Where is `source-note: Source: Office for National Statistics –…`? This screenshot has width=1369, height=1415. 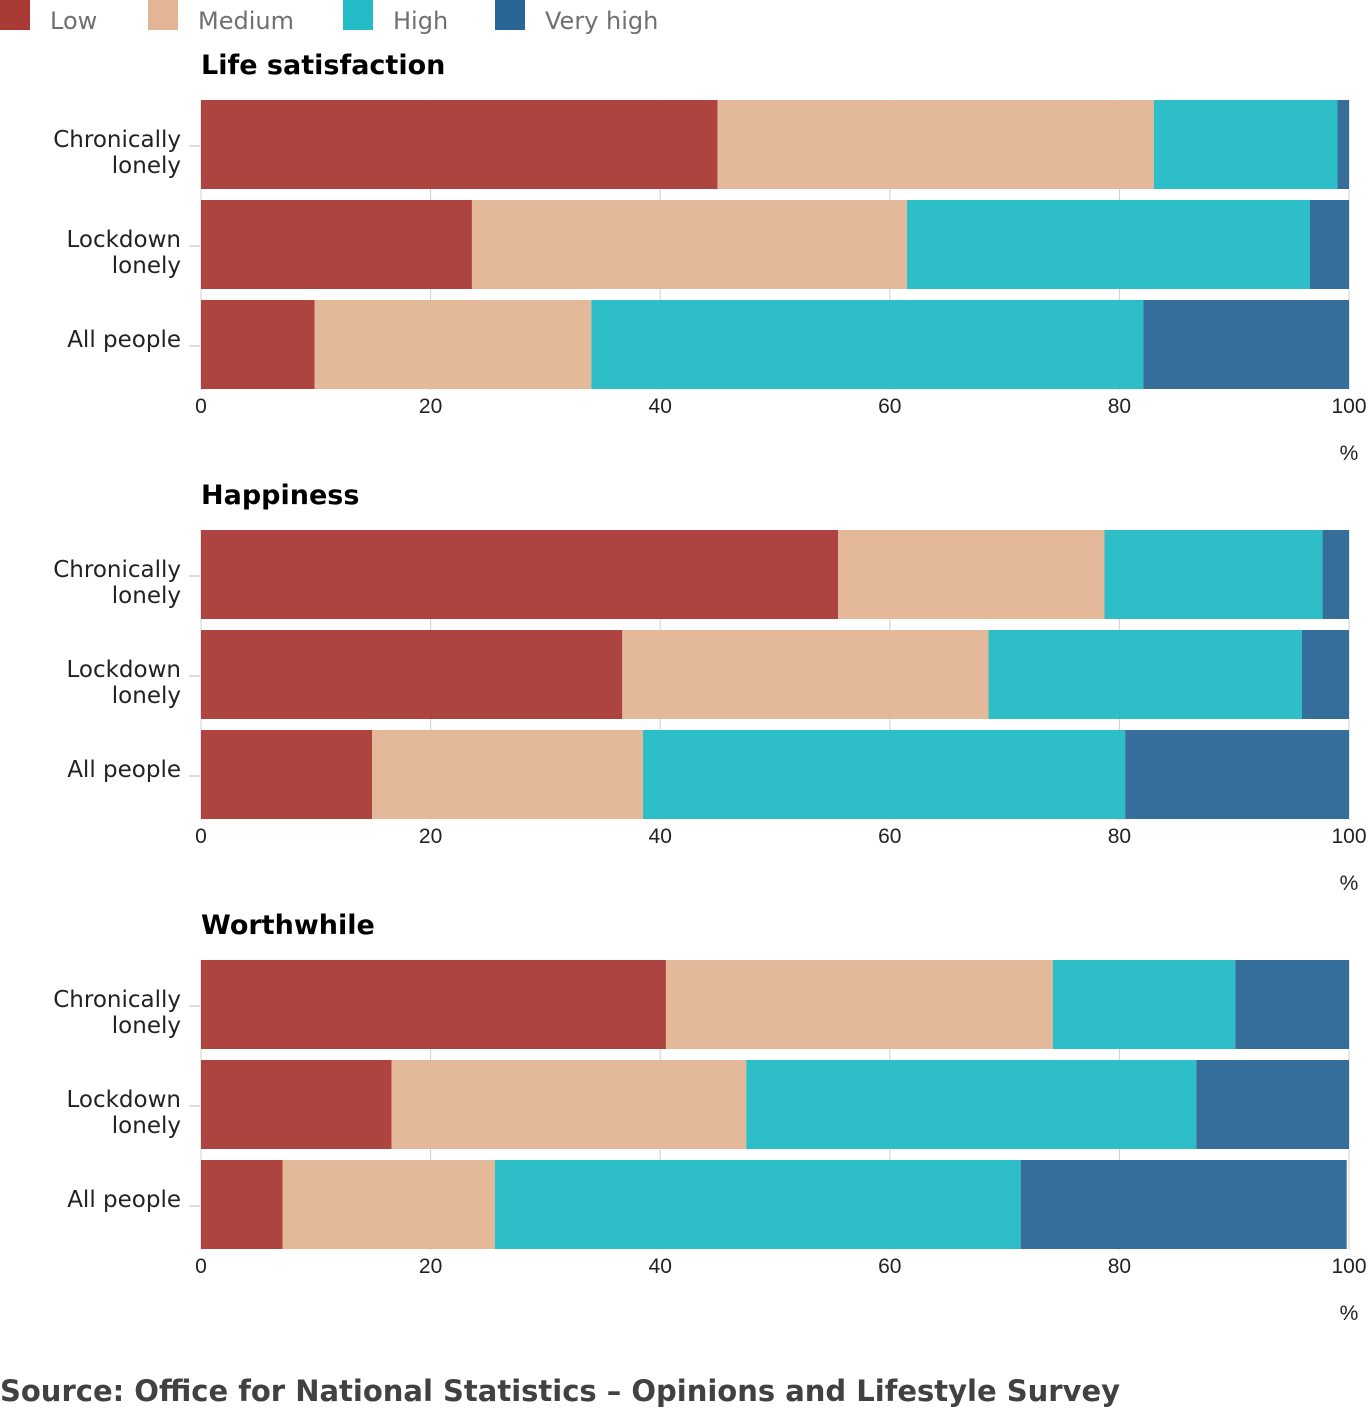 source-note: Source: Office for National Statistics –… is located at coordinates (560, 1391).